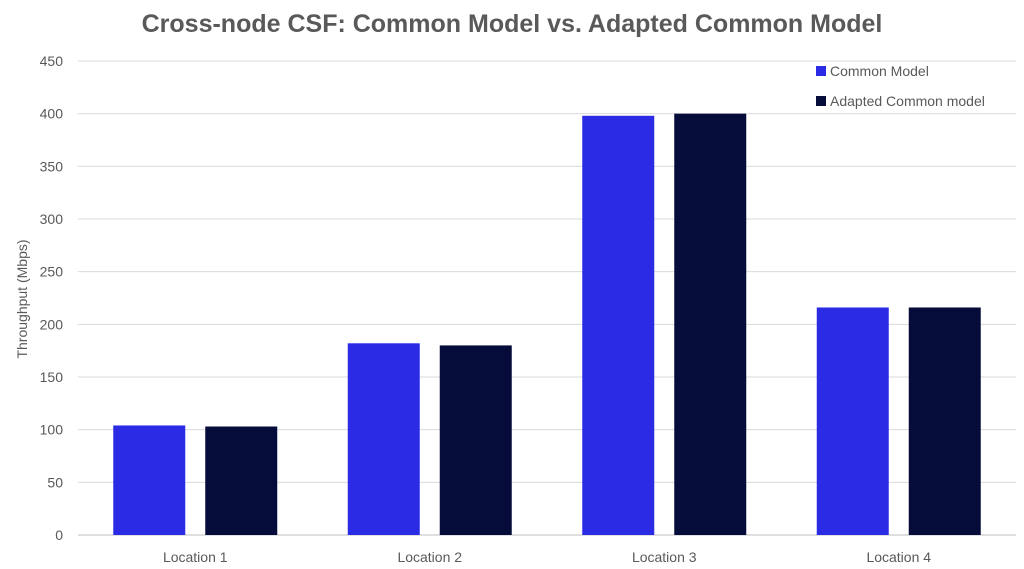 The image size is (1024, 569). What do you see at coordinates (22, 298) in the screenshot?
I see `y-axis-title: Throughput (Mbps)` at bounding box center [22, 298].